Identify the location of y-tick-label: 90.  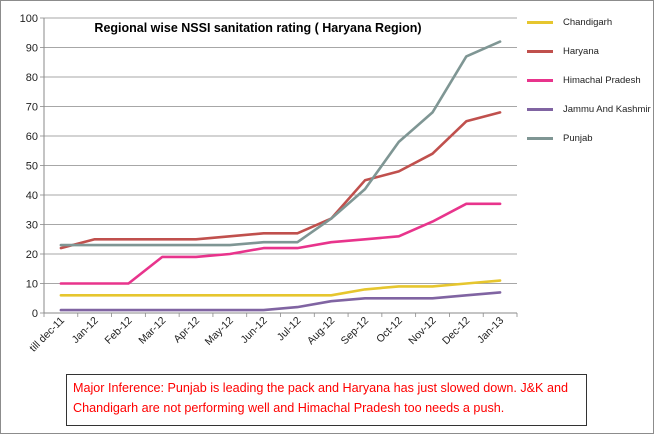
(32, 49).